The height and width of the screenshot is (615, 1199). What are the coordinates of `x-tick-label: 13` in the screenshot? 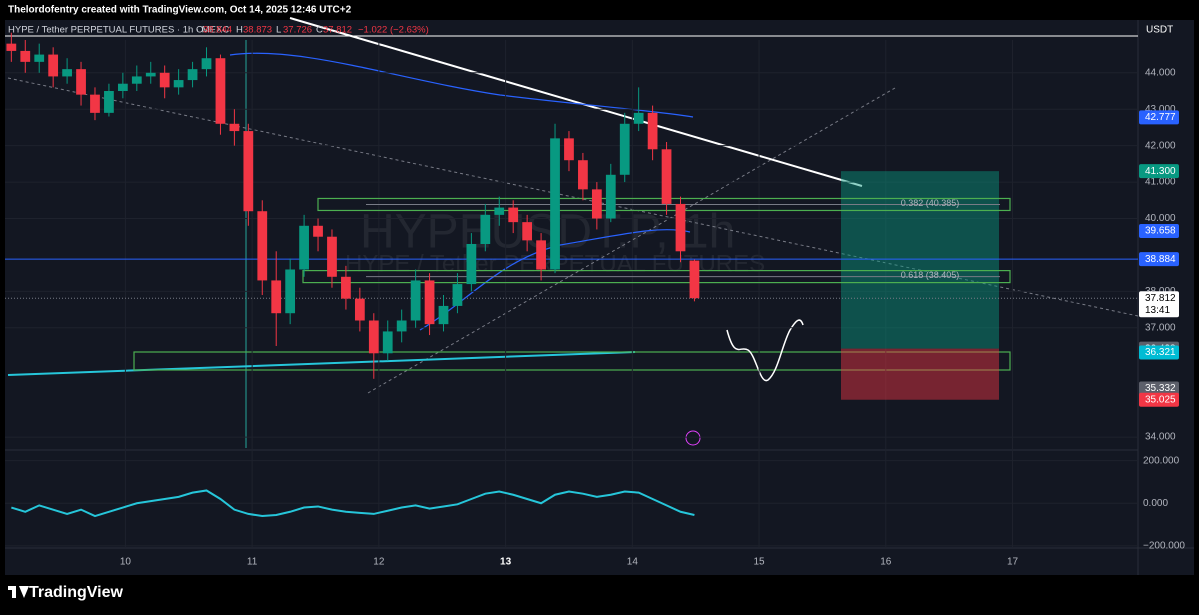 It's located at (506, 562).